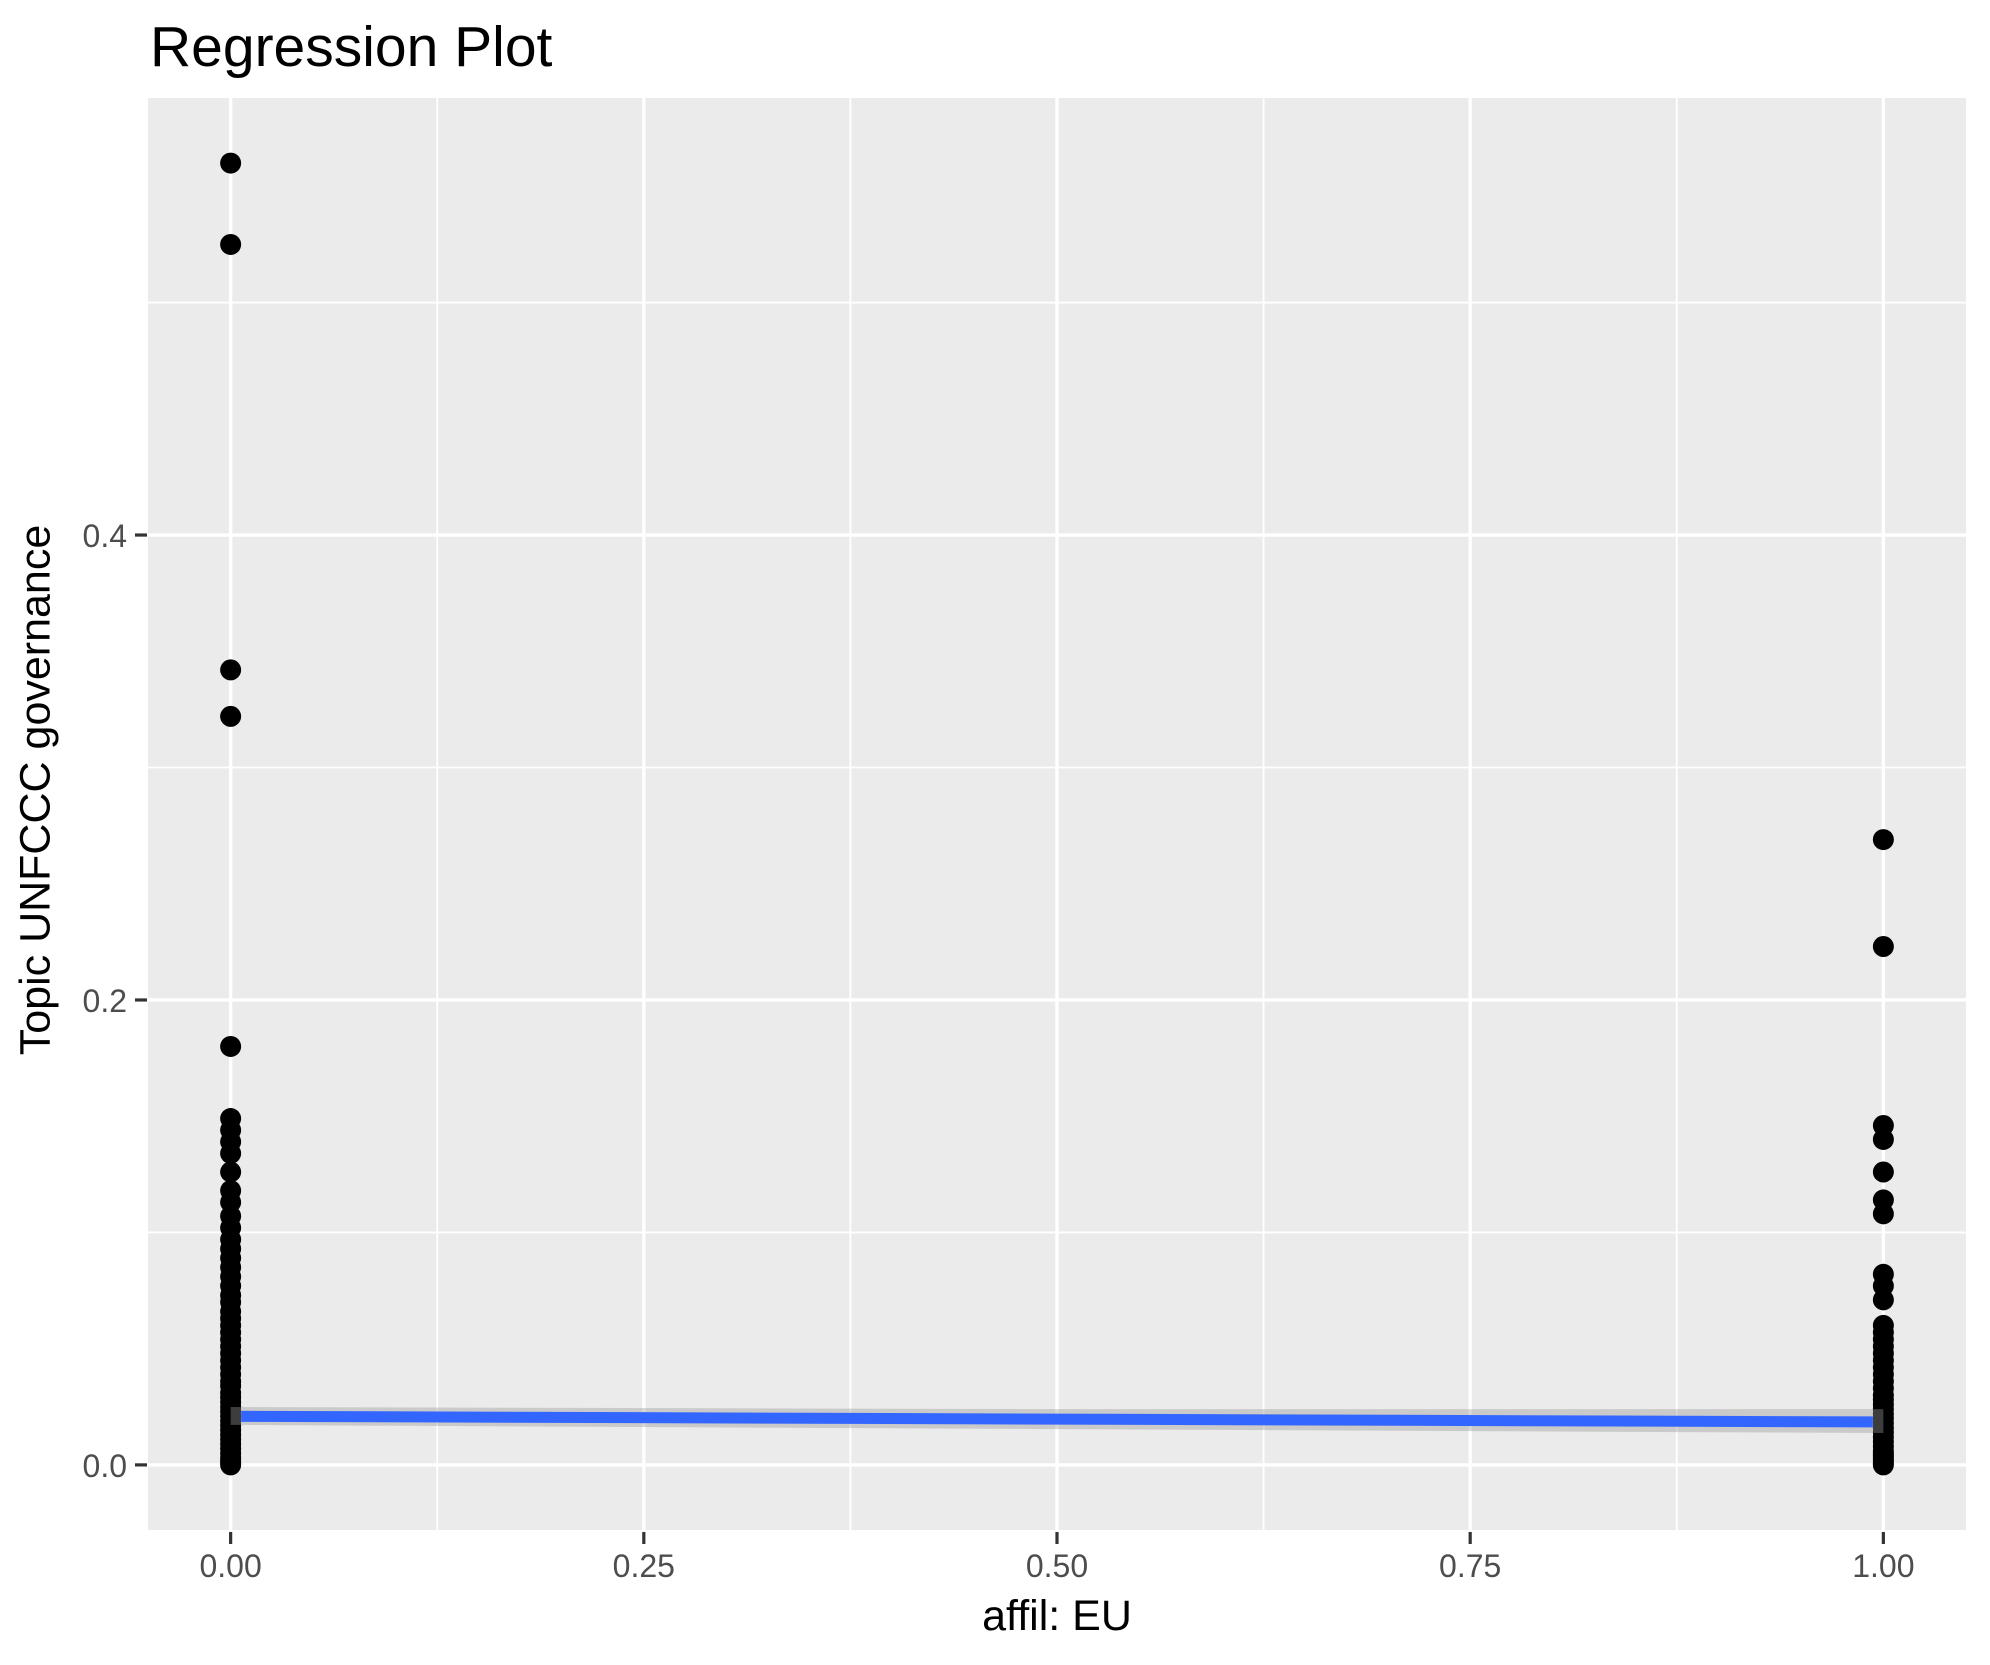 Image resolution: width=1990 pixels, height=1665 pixels. Describe the element at coordinates (1470, 1566) in the screenshot. I see `x-tick-label: 0.75` at that location.